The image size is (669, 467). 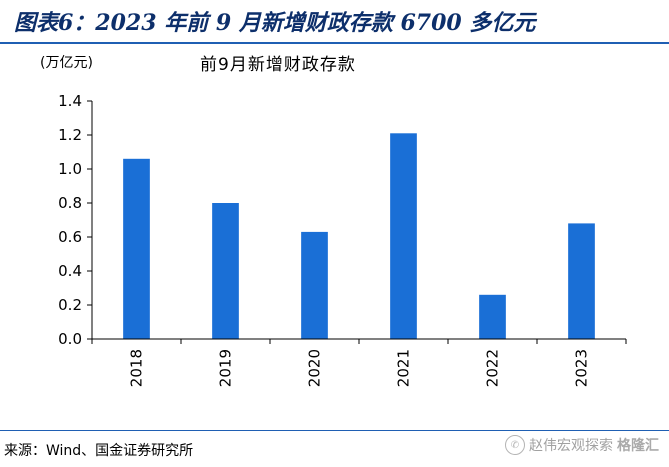 I want to click on watermark-logo: 格隆汇, so click(x=638, y=446).